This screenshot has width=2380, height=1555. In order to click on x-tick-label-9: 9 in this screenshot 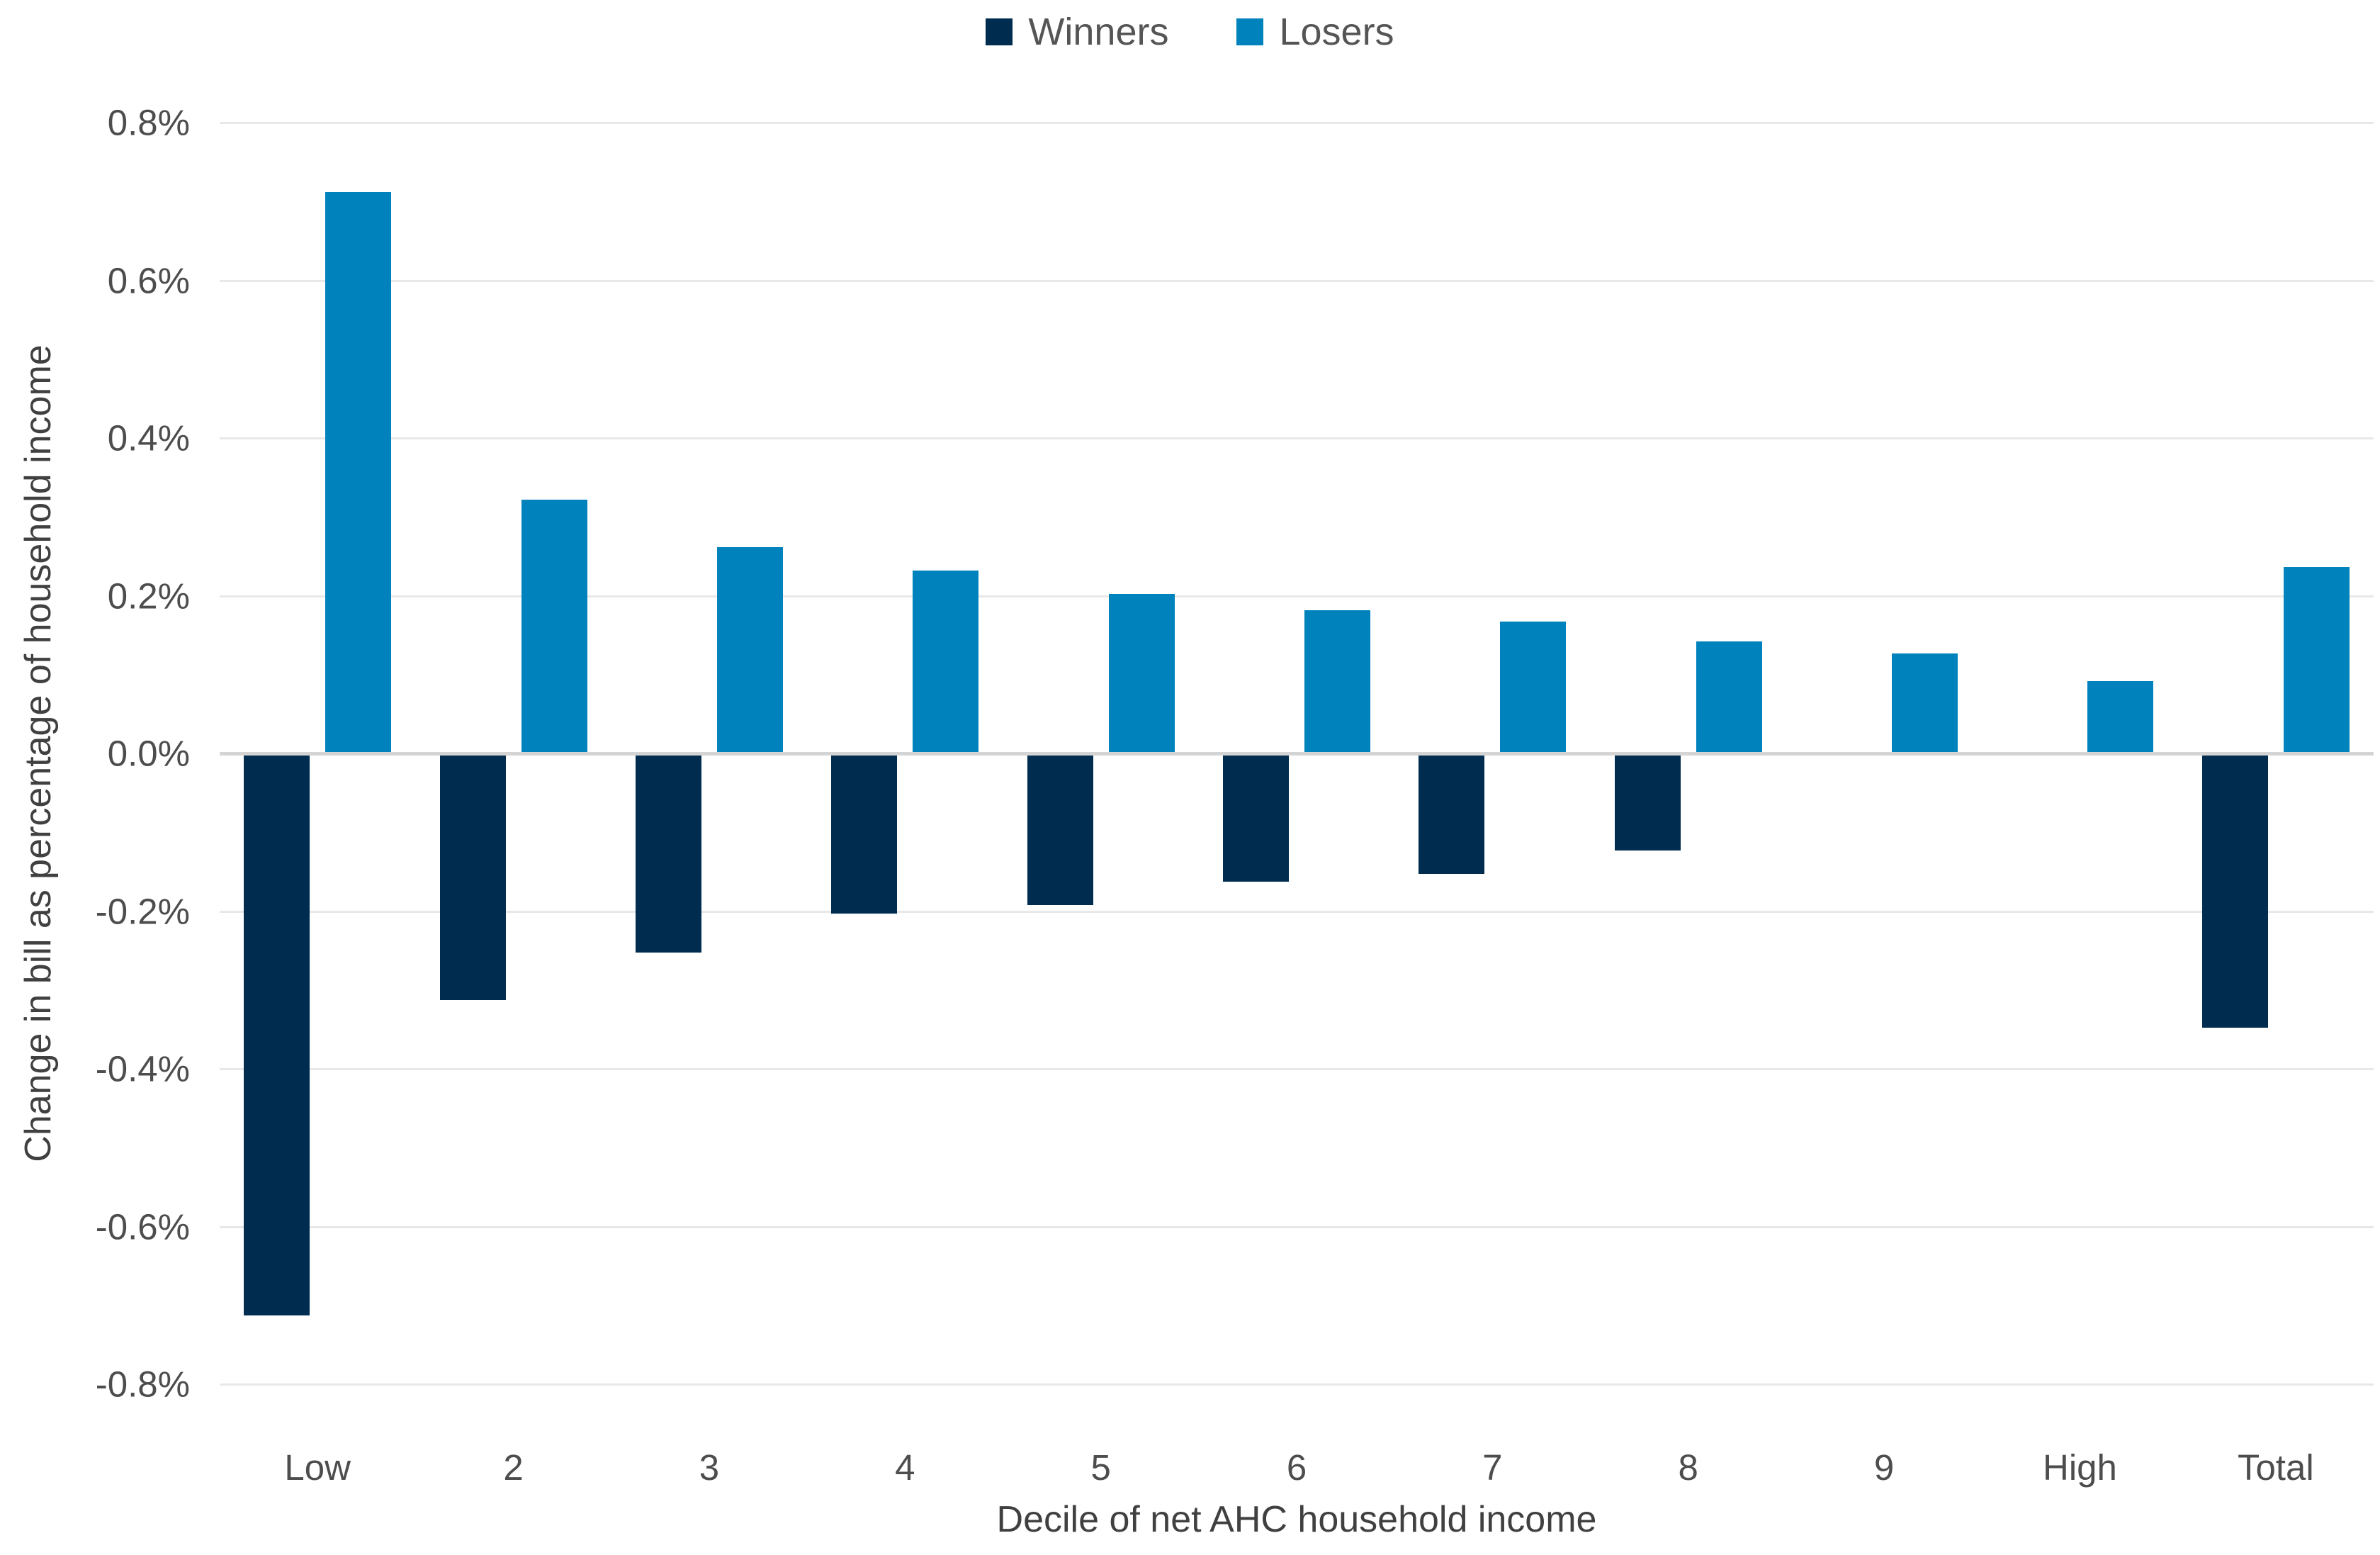, I will do `click(1884, 1467)`.